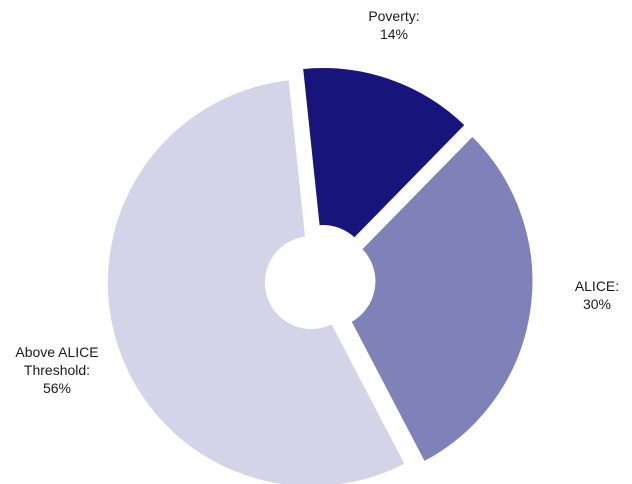  Describe the element at coordinates (393, 16) in the screenshot. I see `slice-name-label: Poverty:` at that location.